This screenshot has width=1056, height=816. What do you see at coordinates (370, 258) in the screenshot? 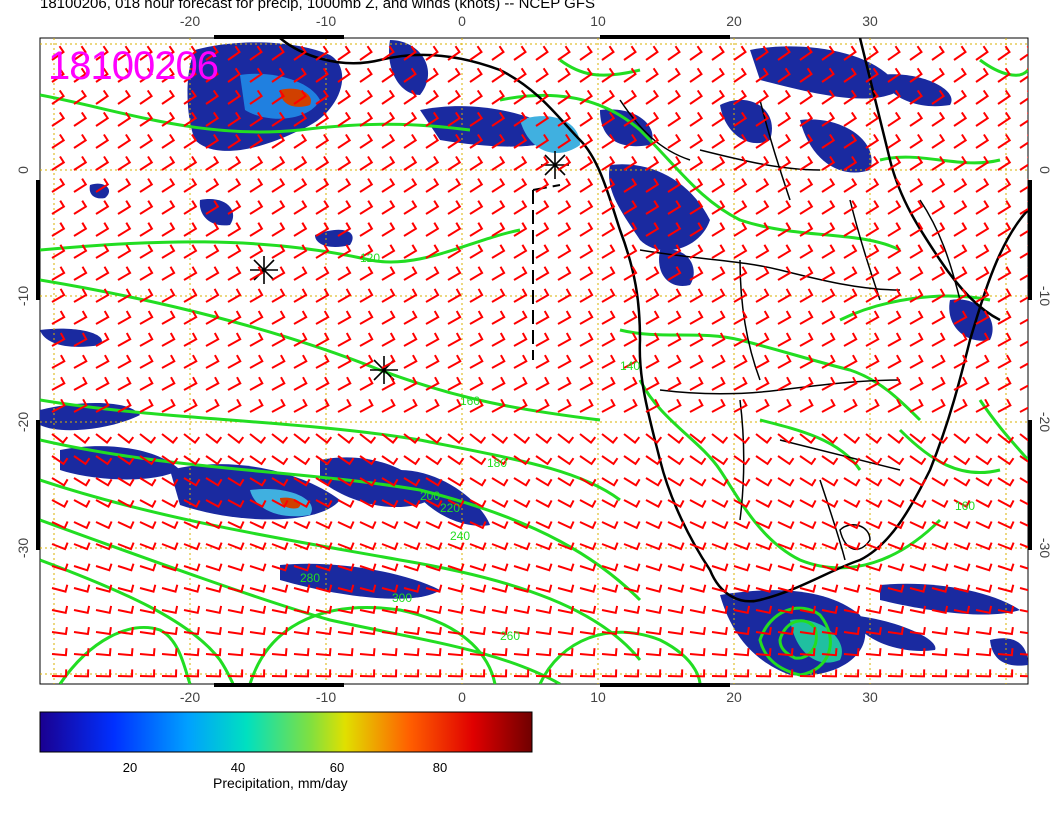
I see `contour-label: 120` at bounding box center [370, 258].